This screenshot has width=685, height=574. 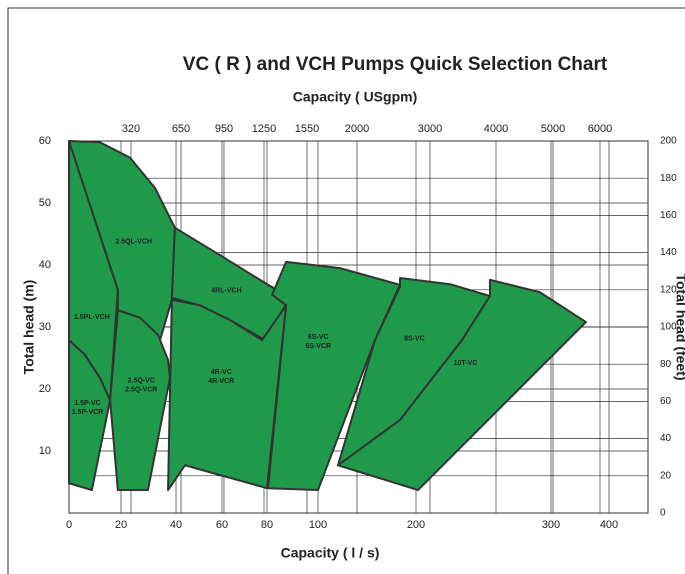 What do you see at coordinates (267, 525) in the screenshot?
I see `x-tick-label: 80` at bounding box center [267, 525].